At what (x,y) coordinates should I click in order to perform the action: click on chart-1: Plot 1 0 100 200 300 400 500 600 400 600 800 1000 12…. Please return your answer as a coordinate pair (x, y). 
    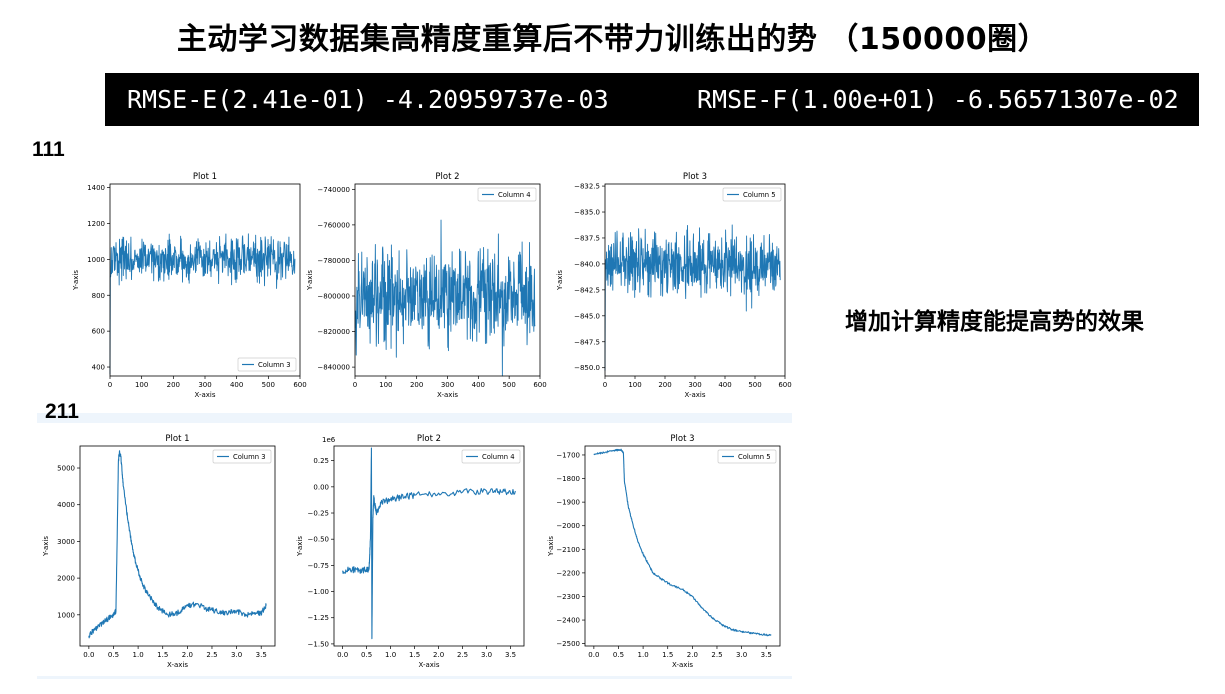
    Looking at the image, I should click on (189, 285).